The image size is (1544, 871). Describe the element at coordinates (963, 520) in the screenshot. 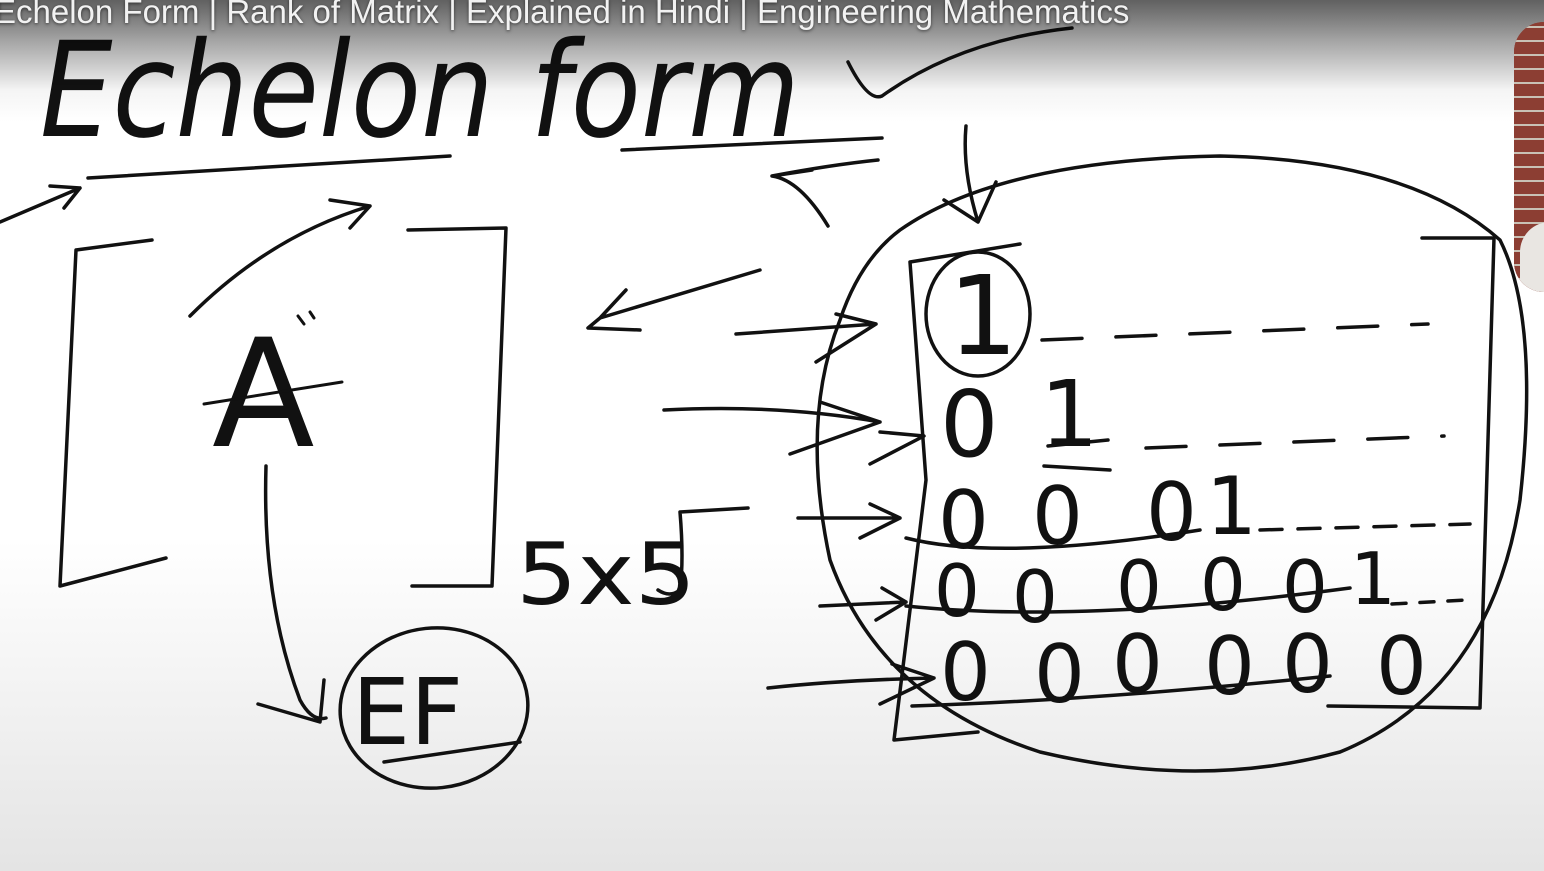

I see `entry-r3-c1: 0` at that location.